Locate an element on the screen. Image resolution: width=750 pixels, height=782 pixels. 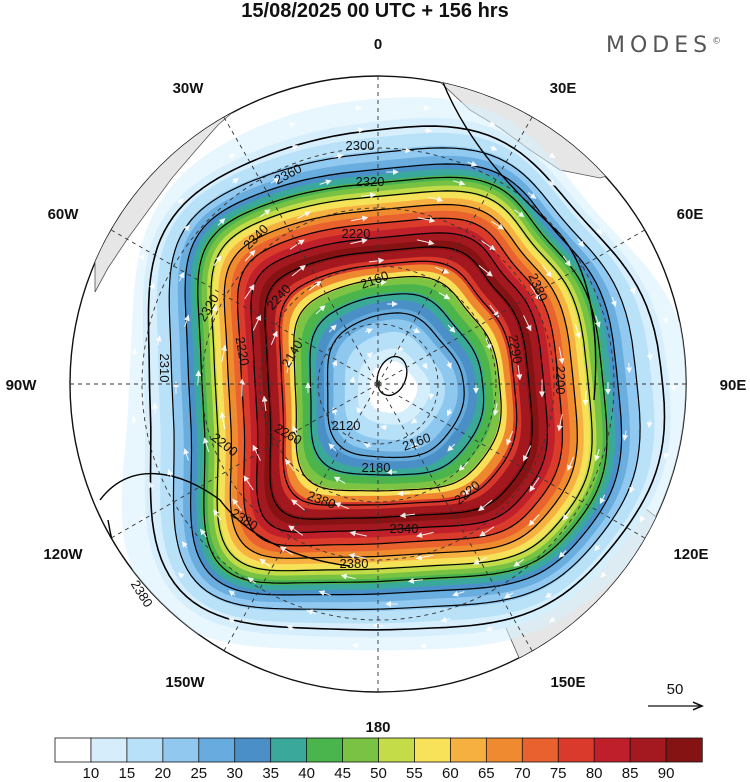
contour-label: 2320 is located at coordinates (370, 181).